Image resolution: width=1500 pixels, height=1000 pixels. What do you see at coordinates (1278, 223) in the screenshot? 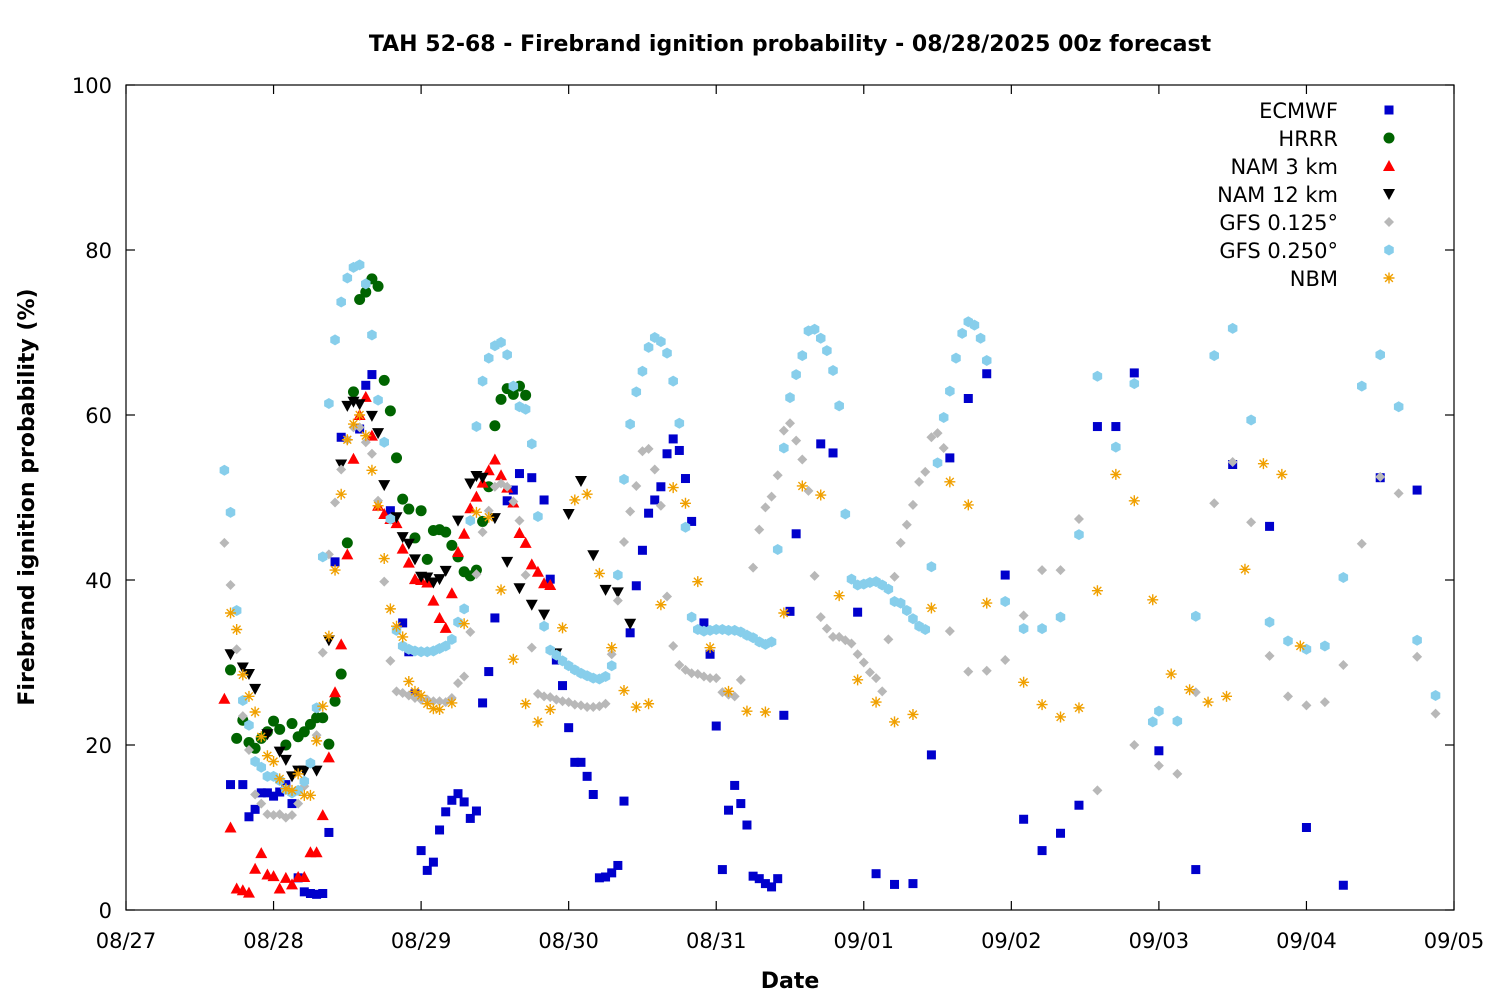
I see `legend-label: GFS 0.125°` at bounding box center [1278, 223].